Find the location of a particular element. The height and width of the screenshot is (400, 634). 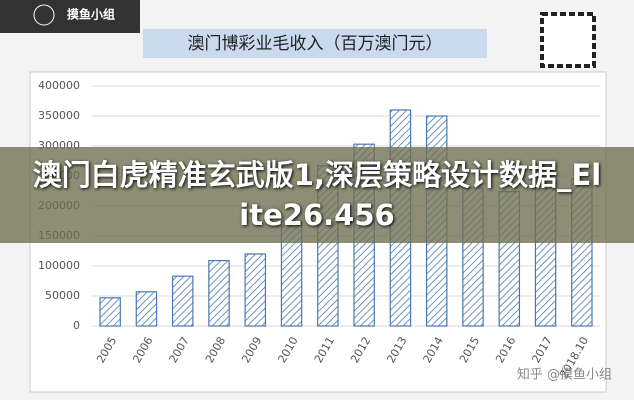

logo-icon is located at coordinates (44, 15).